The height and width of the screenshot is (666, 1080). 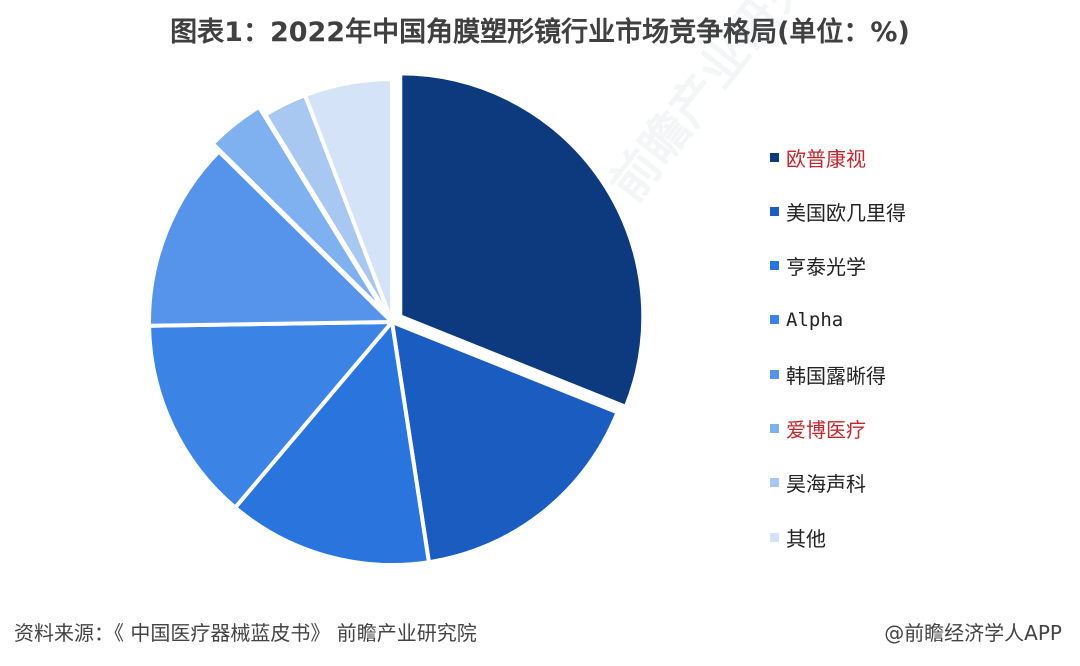 What do you see at coordinates (540, 32) in the screenshot?
I see `chart-title: 图表1：2022年中国角膜塑形镜行业市场竞争格局(单位：%)` at bounding box center [540, 32].